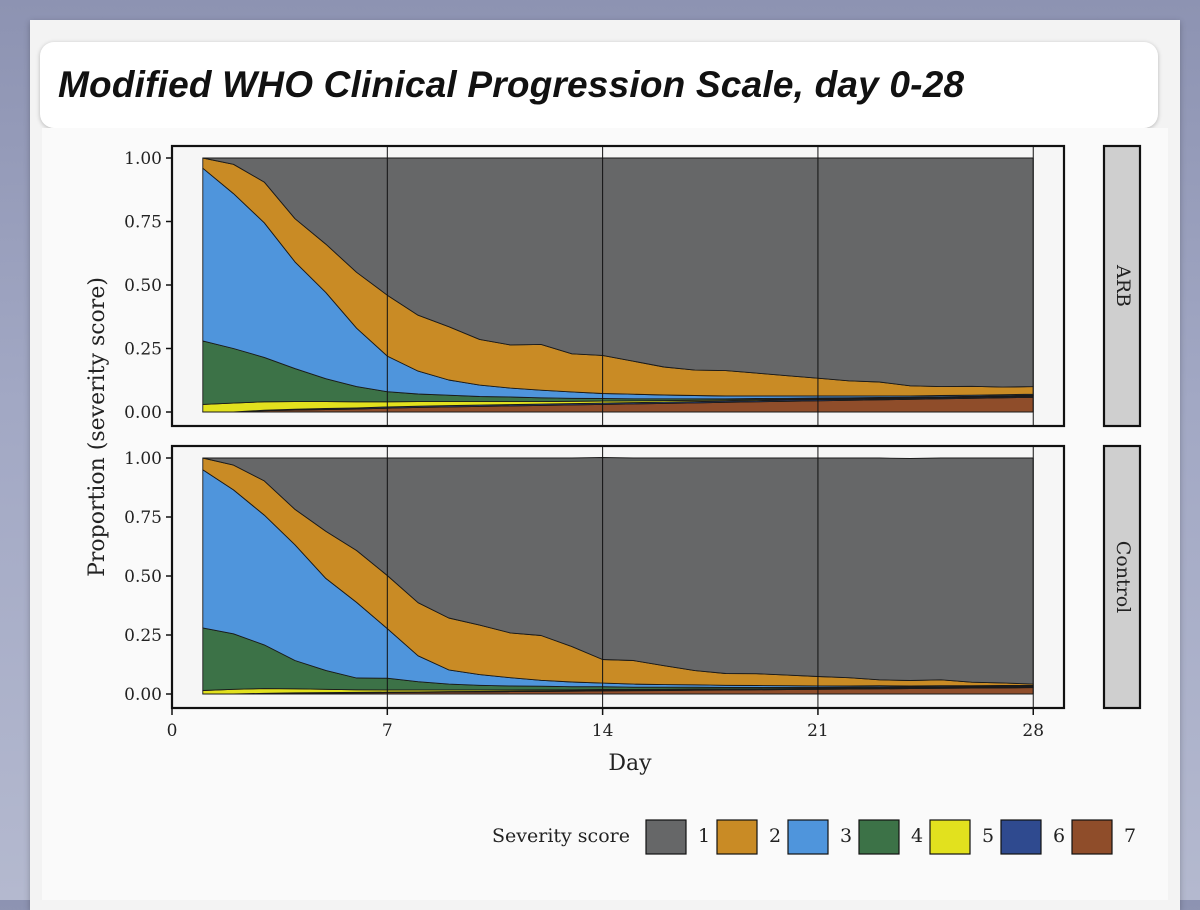 Image resolution: width=1200 pixels, height=910 pixels. I want to click on strip-box-arb, so click(1122, 286).